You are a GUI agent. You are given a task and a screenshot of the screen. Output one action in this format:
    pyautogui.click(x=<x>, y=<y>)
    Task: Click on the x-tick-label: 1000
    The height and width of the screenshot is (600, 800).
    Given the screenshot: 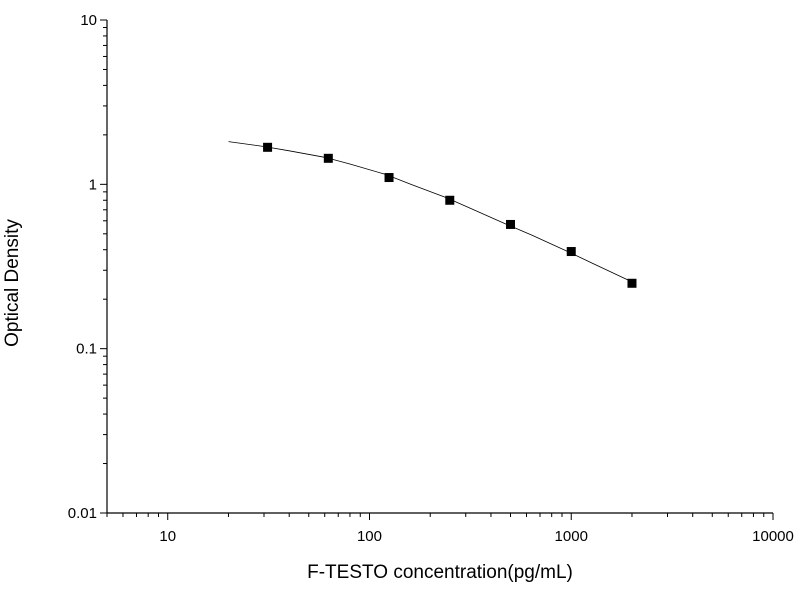 What is the action you would take?
    pyautogui.click(x=571, y=536)
    